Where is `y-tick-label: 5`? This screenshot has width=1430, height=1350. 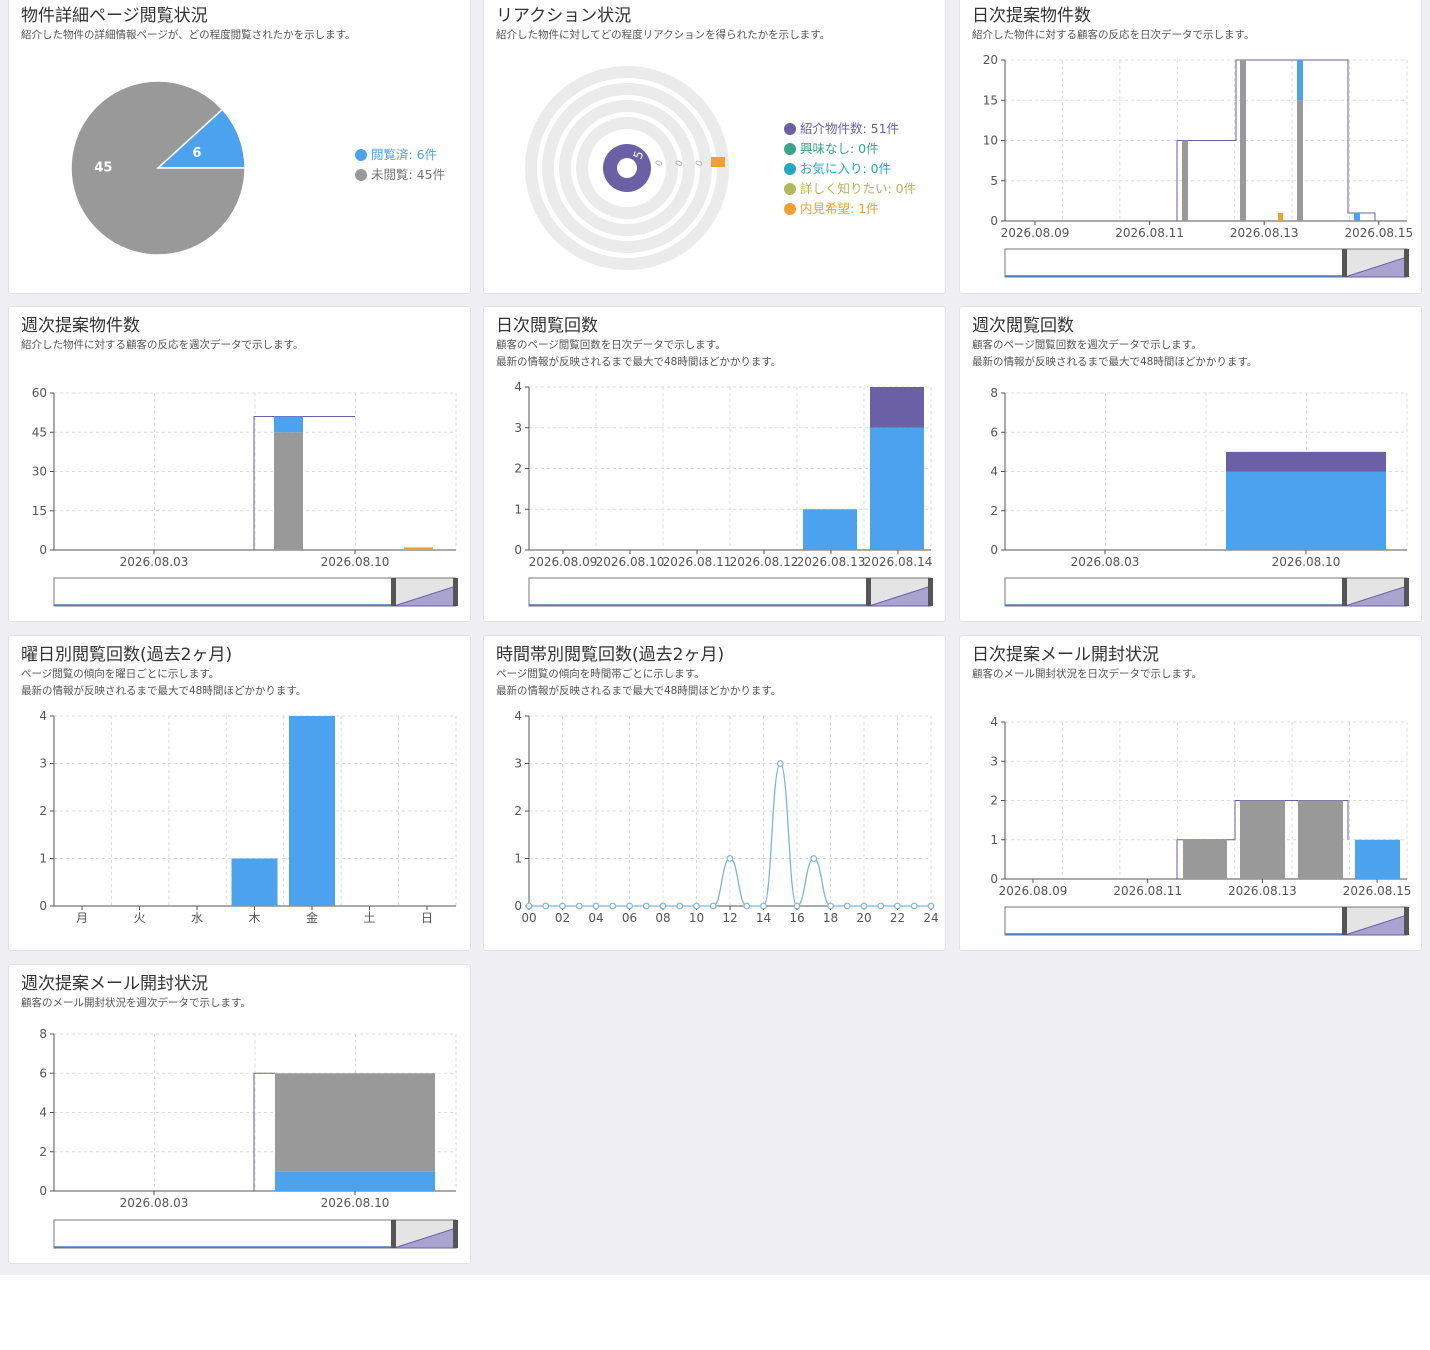
y-tick-label: 5 is located at coordinates (994, 181).